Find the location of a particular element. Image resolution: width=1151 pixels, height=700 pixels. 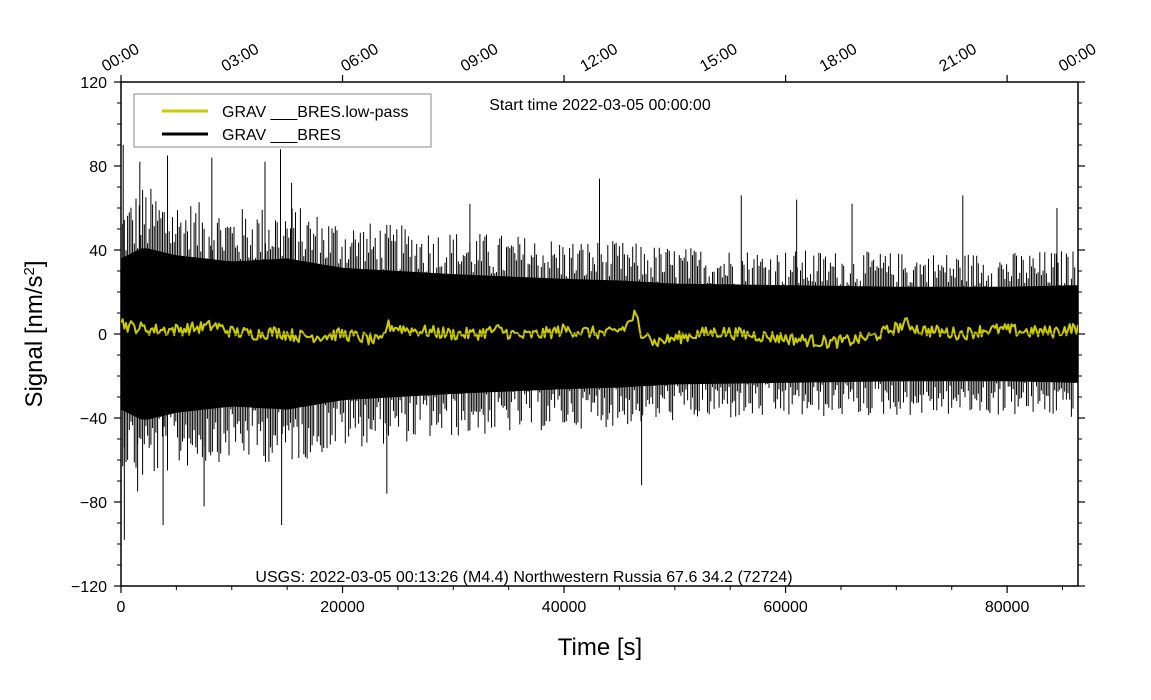

x-tick-label: 20000 is located at coordinates (342, 607).